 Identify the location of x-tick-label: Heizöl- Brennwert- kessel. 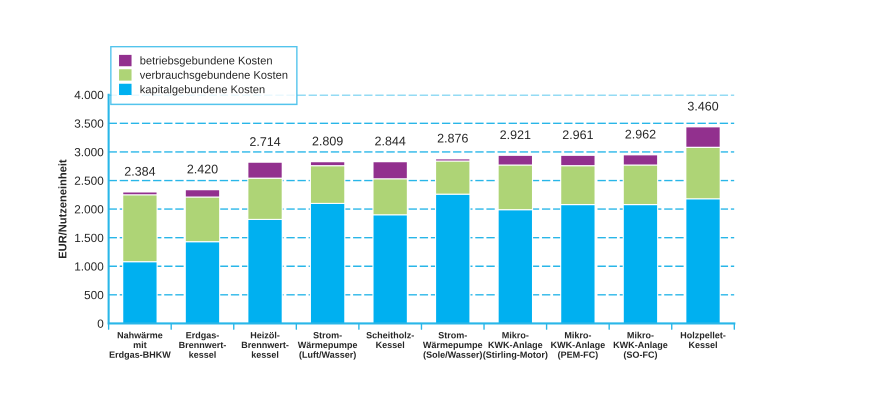
(265, 345).